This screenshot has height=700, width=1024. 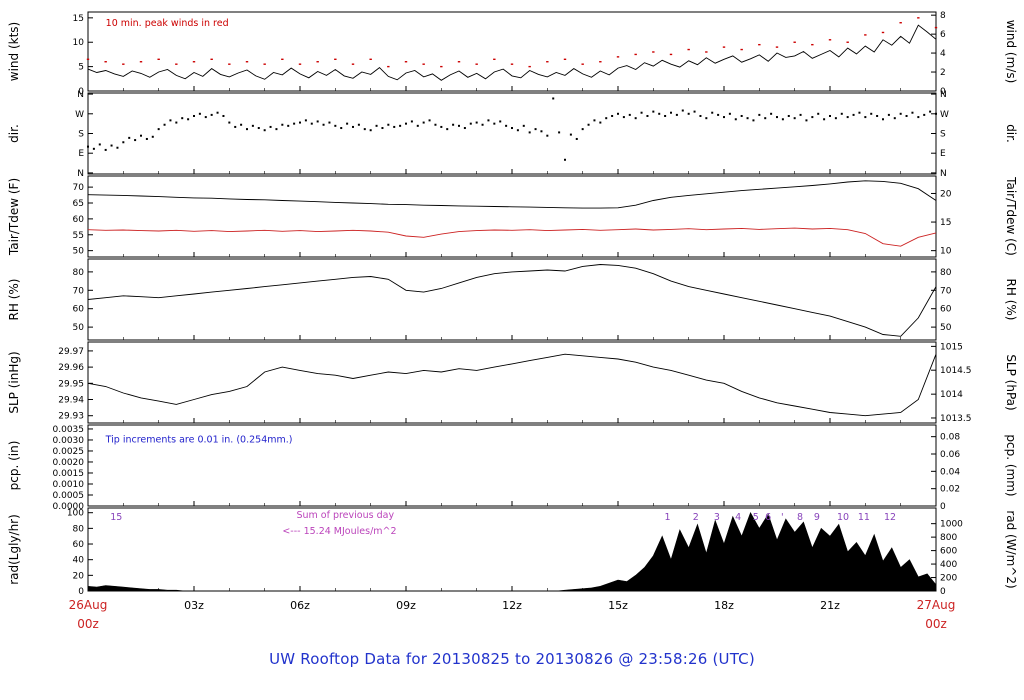 What do you see at coordinates (69, 441) in the screenshot?
I see `left-tick-label: 0.0030` at bounding box center [69, 441].